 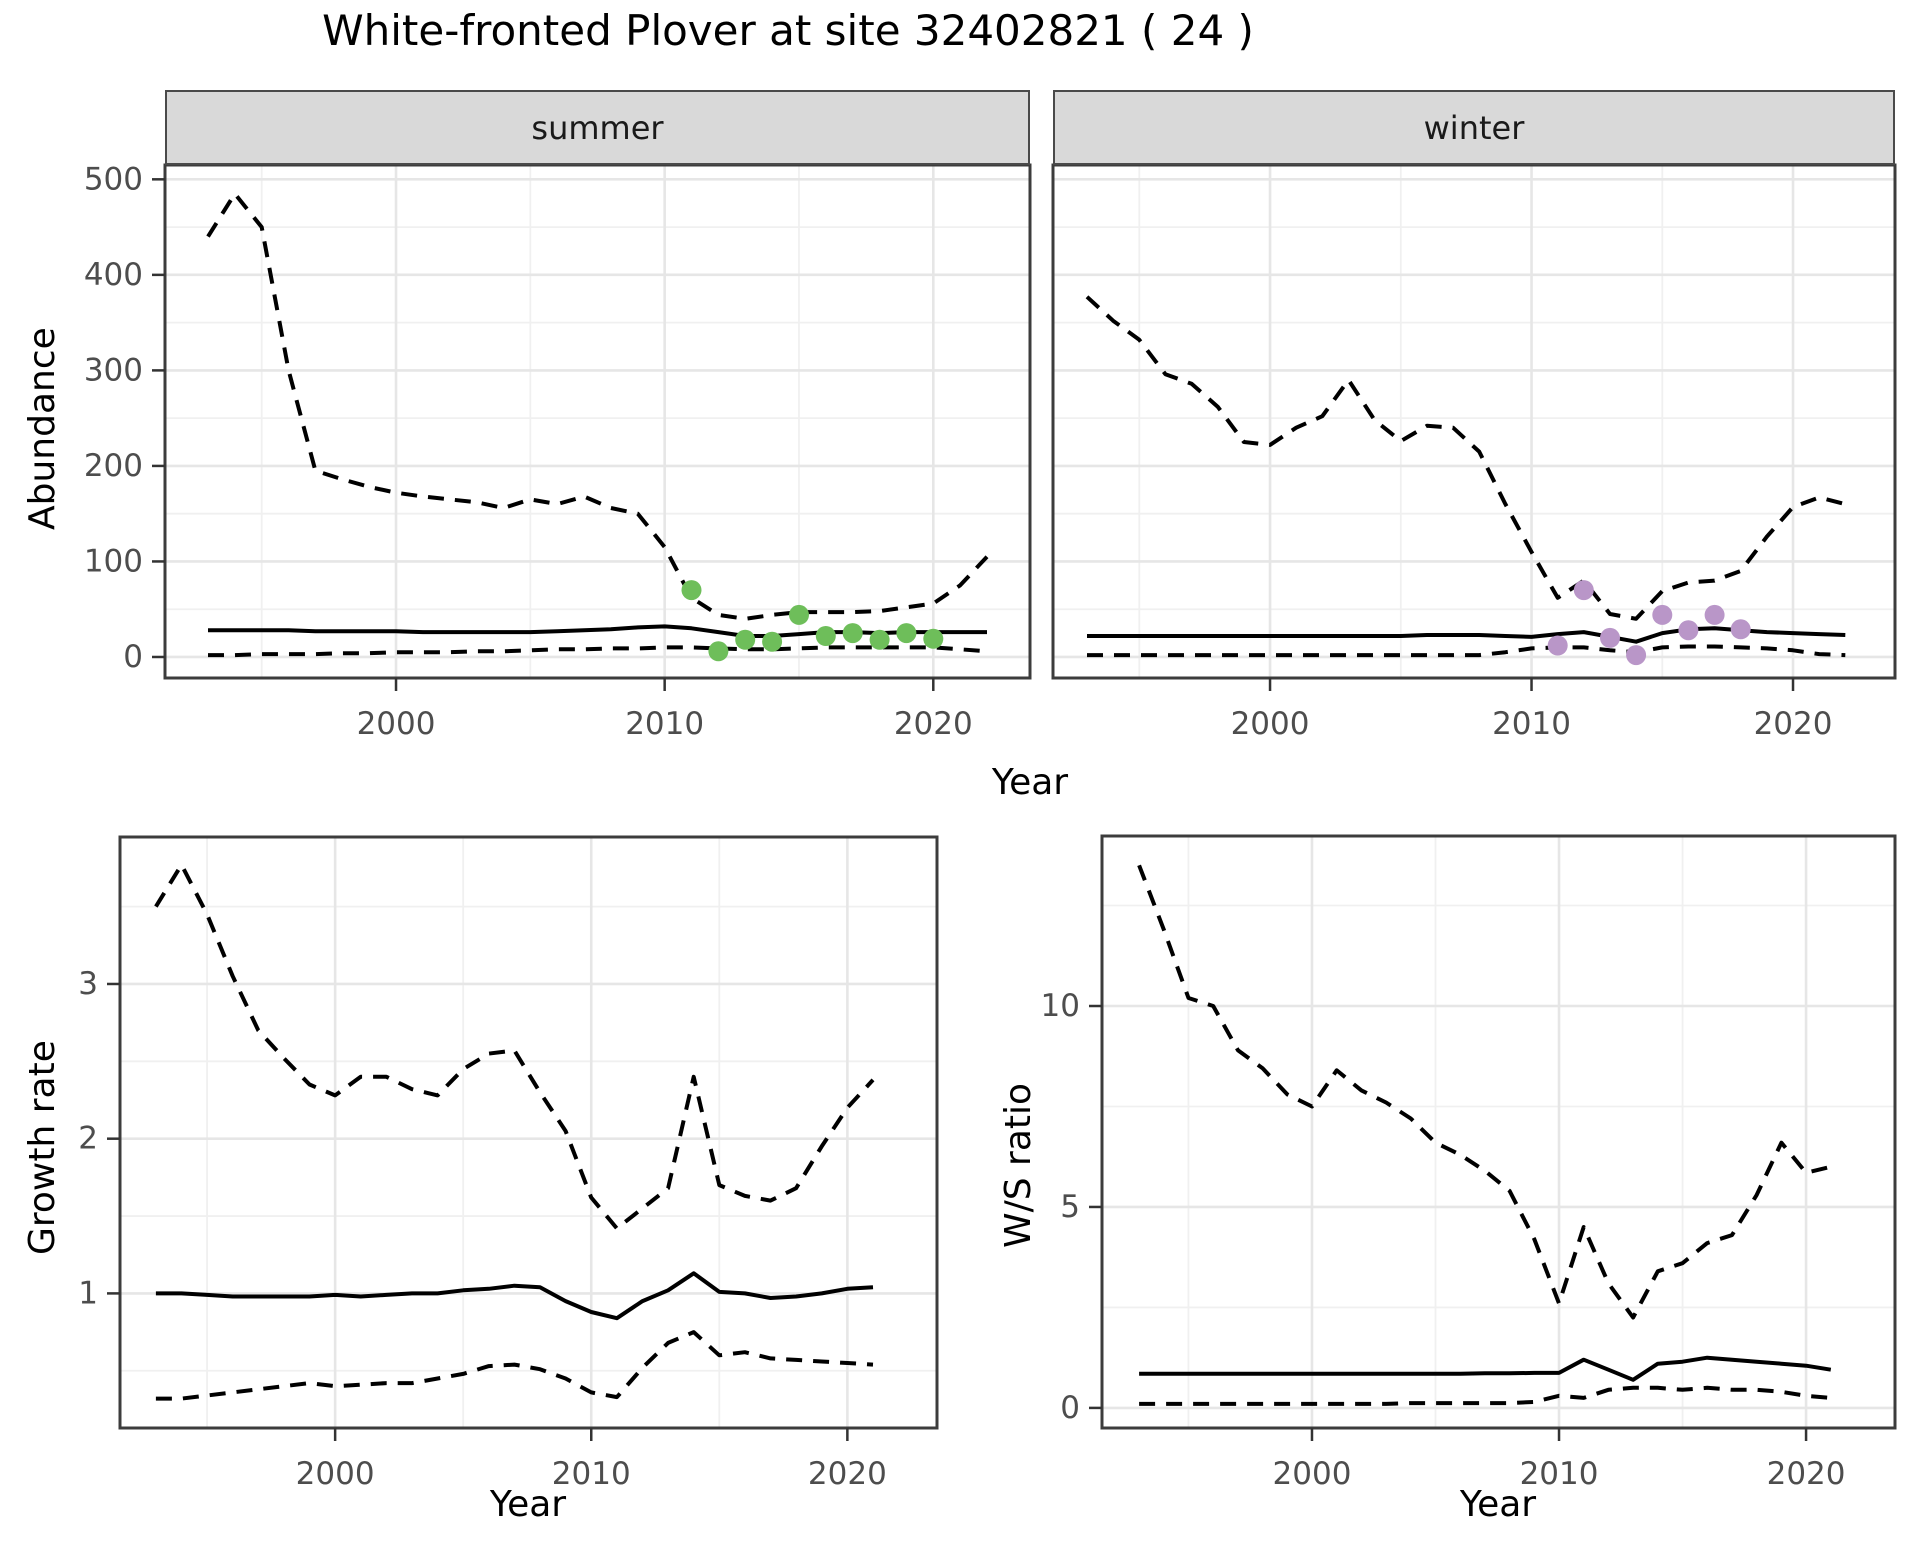 I want to click on y-axis-title-growth-rate: Growth rate, so click(x=42, y=1147).